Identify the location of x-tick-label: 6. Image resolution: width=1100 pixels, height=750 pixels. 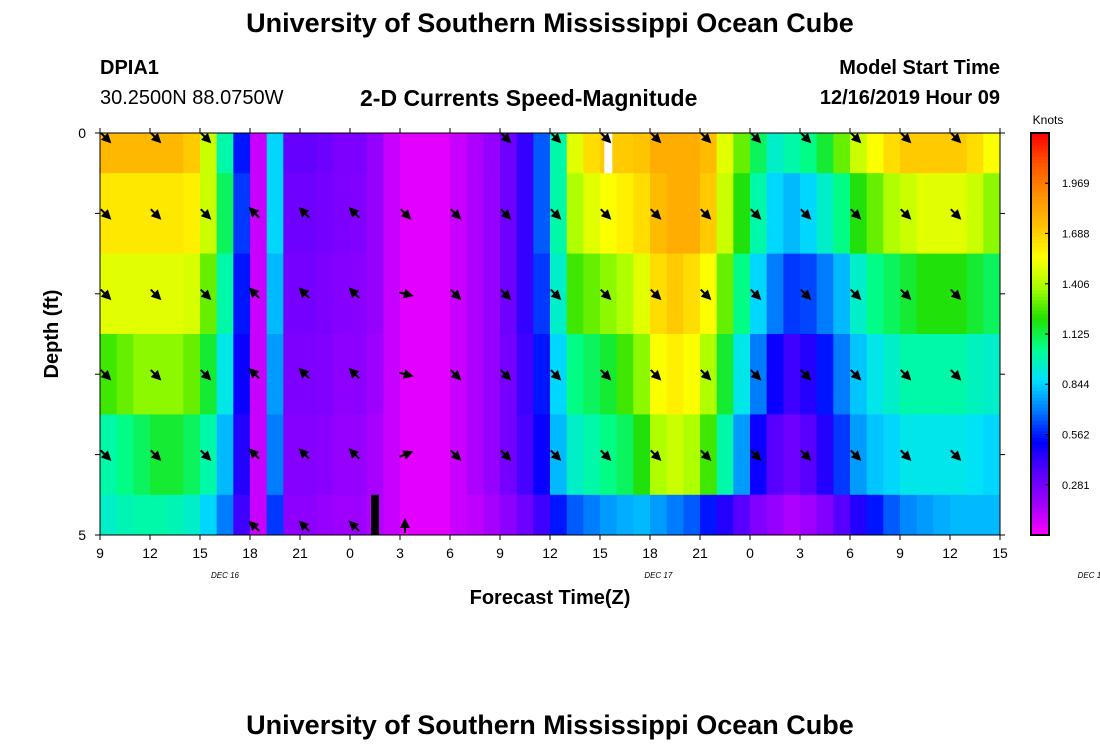
(850, 553).